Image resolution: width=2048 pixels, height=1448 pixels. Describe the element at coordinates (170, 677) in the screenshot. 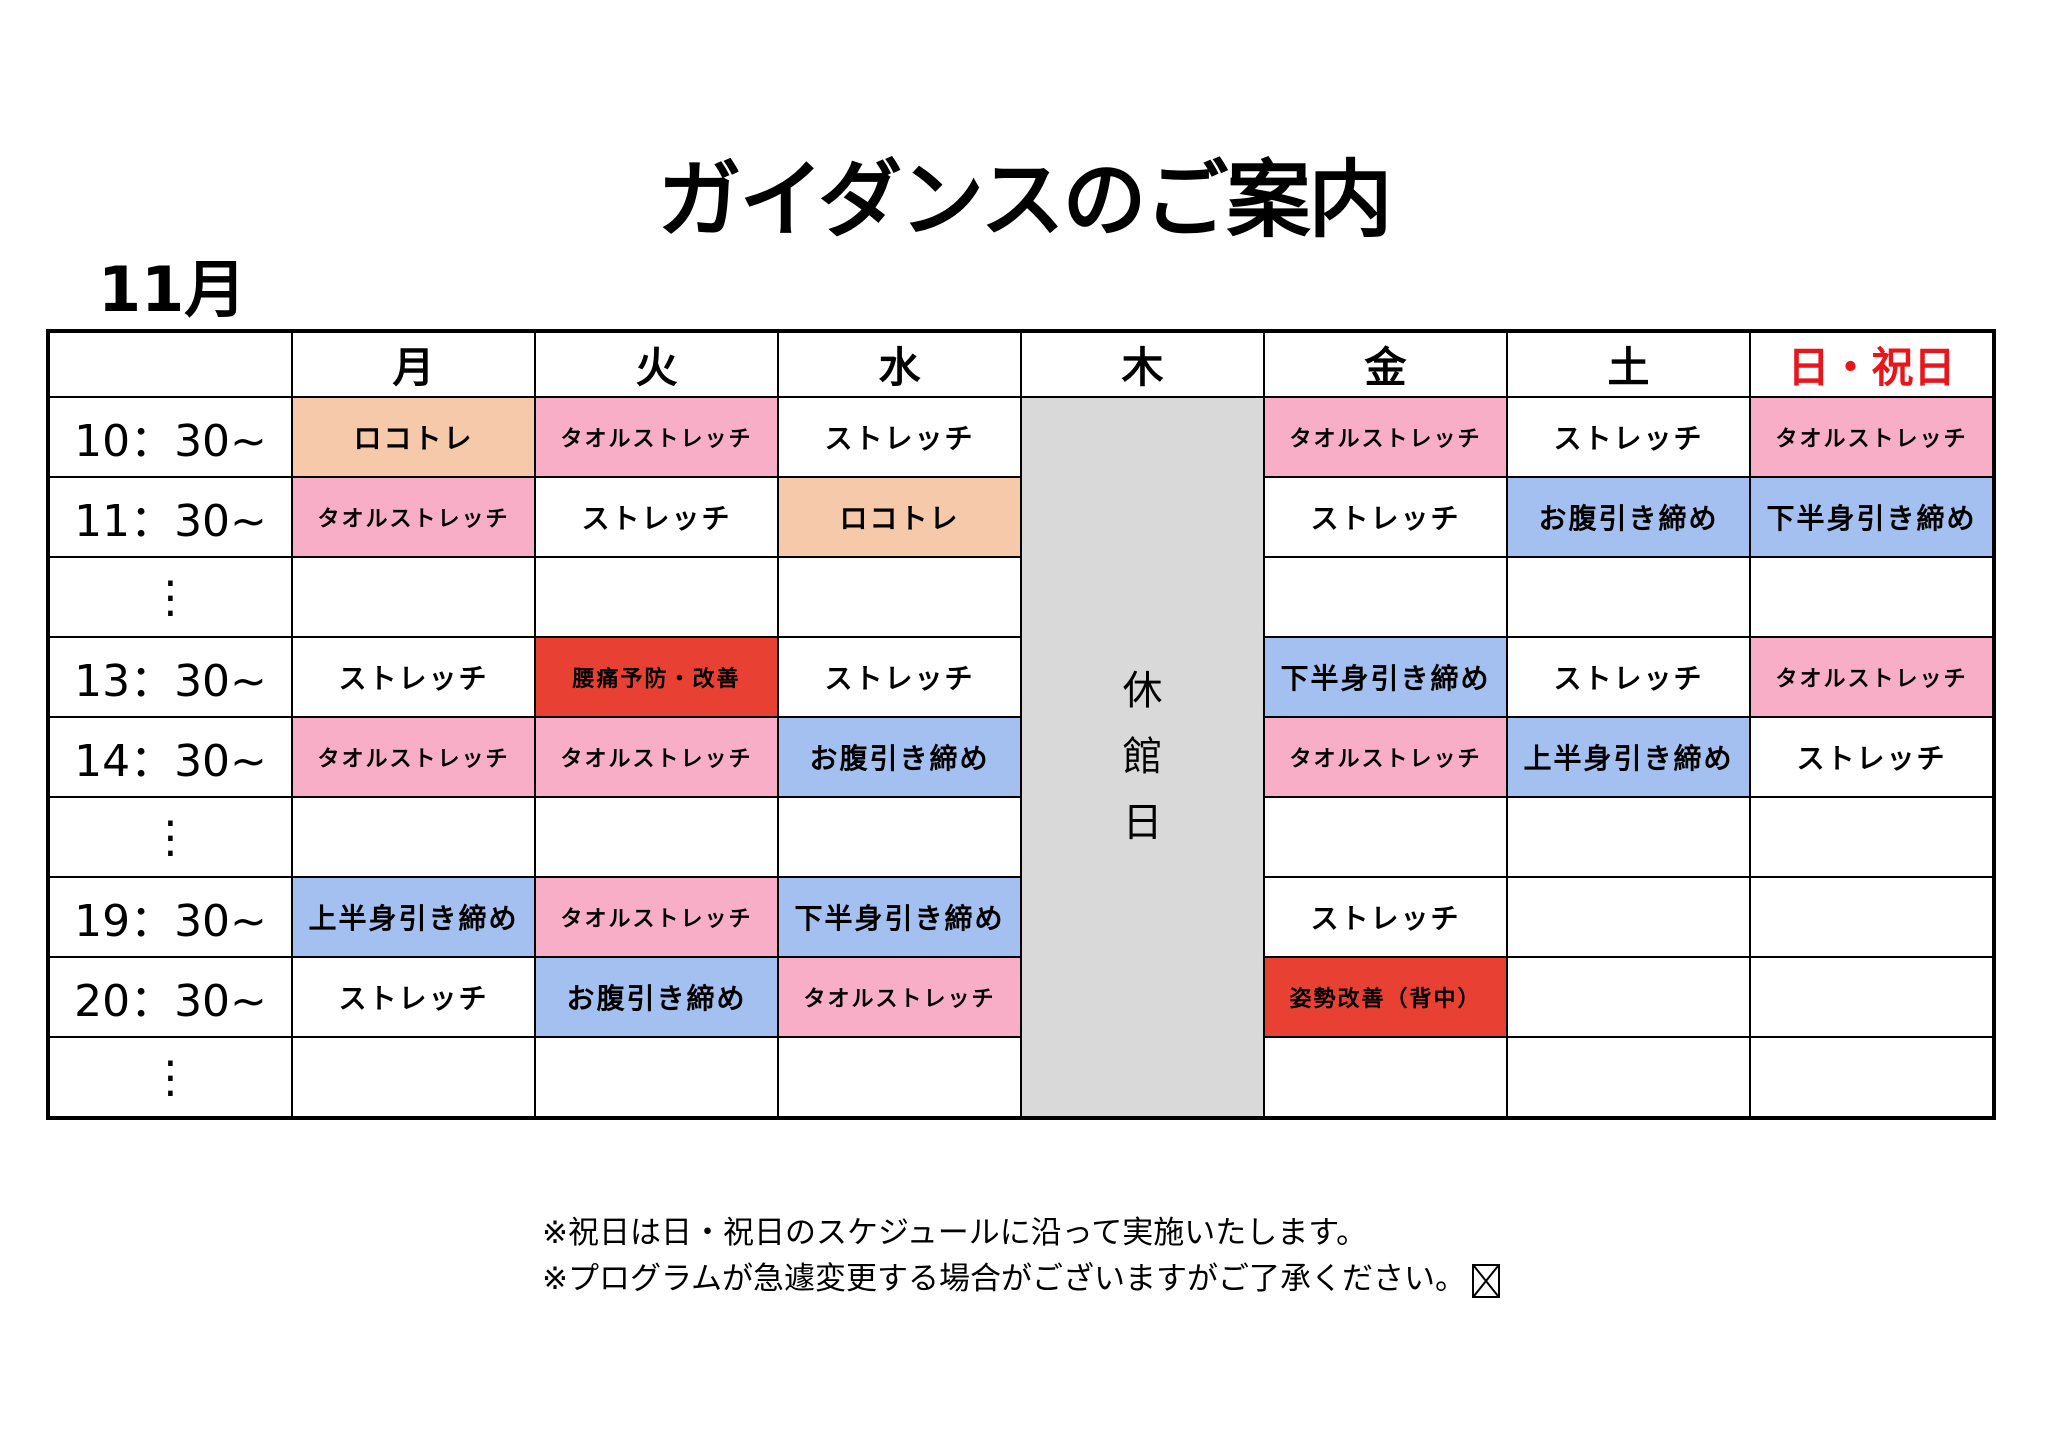

I see `time-cell: 13：30~` at that location.